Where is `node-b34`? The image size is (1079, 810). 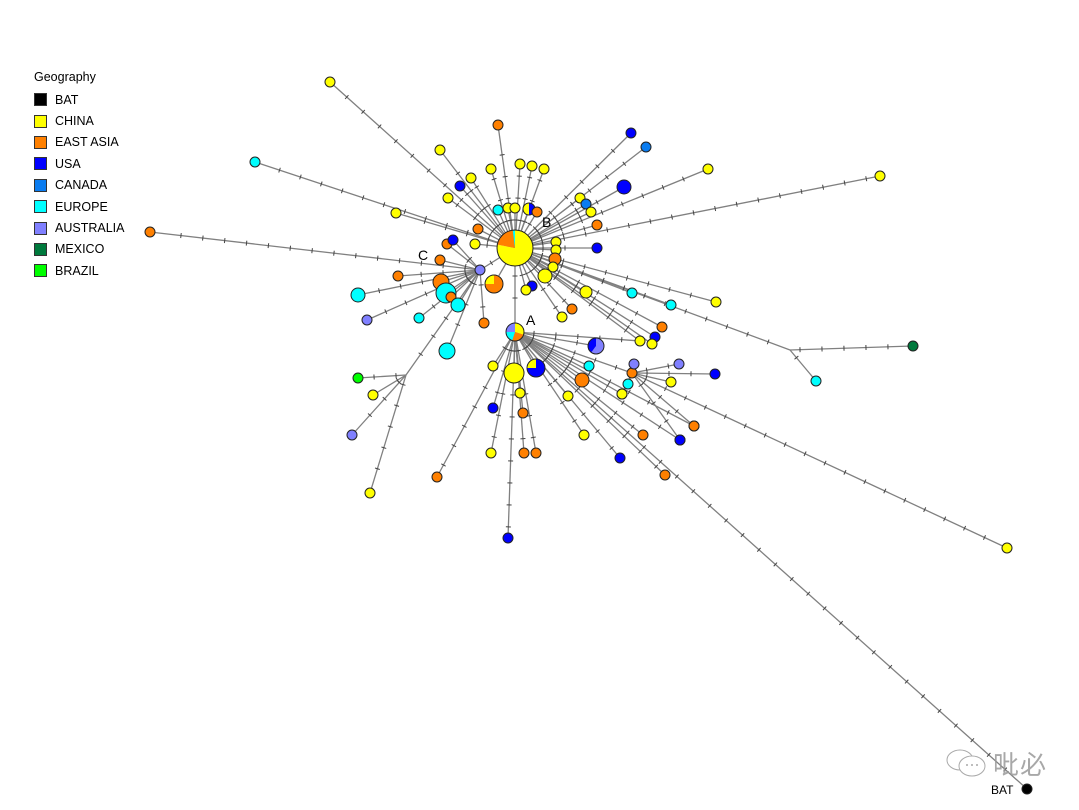
node-b34 is located at coordinates (586, 292).